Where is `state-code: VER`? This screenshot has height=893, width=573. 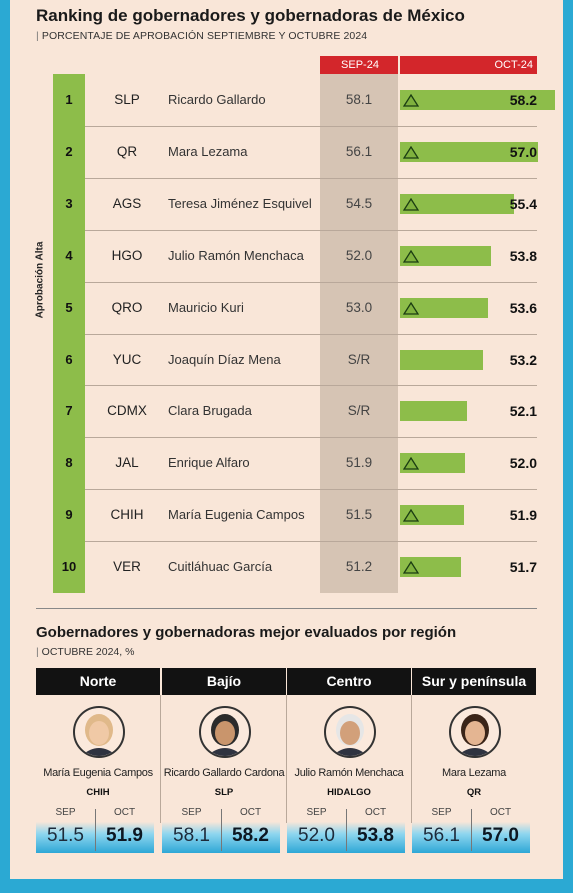
state-code: VER is located at coordinates (127, 567).